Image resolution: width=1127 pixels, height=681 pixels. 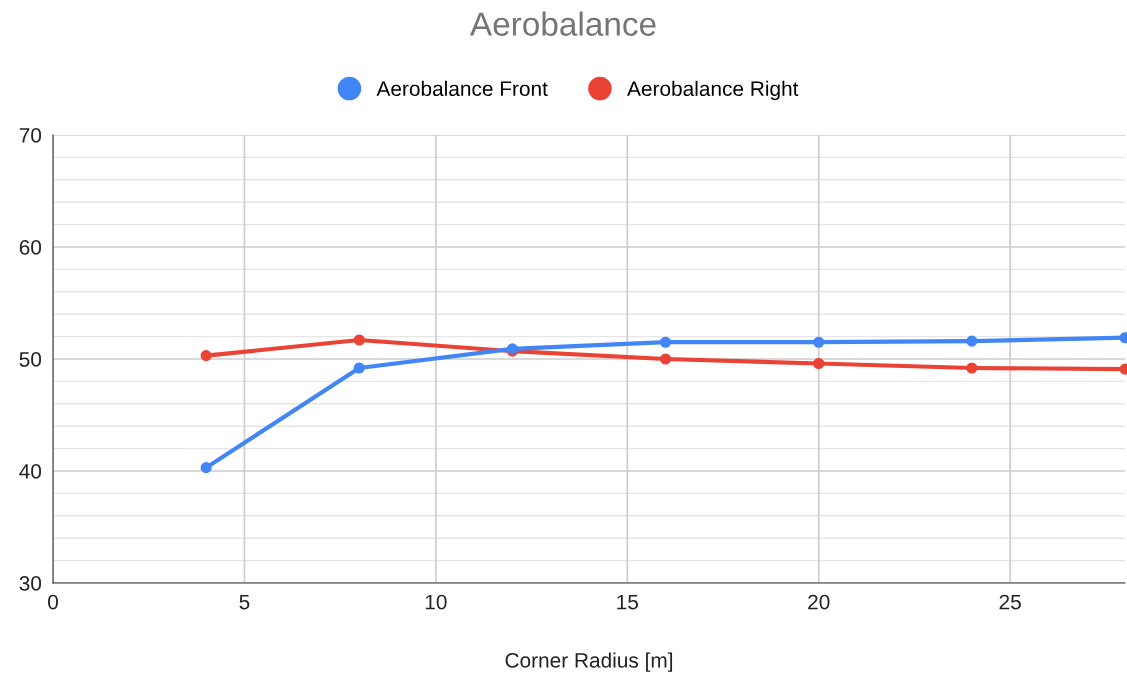 What do you see at coordinates (30, 471) in the screenshot?
I see `y-tick-label: 40` at bounding box center [30, 471].